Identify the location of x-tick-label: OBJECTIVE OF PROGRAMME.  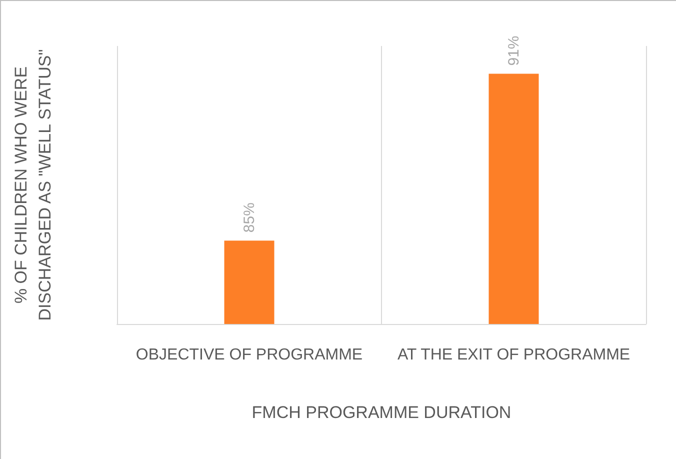
(249, 355).